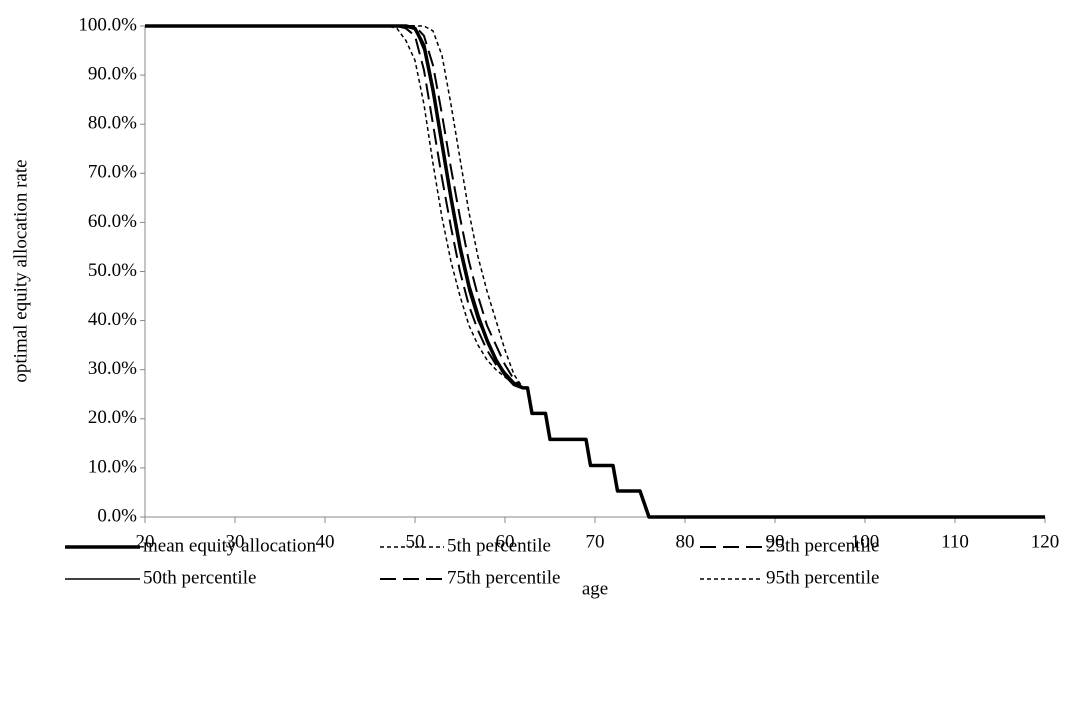 The width and height of the screenshot is (1067, 713). What do you see at coordinates (685, 541) in the screenshot?
I see `x-tick-label: 80` at bounding box center [685, 541].